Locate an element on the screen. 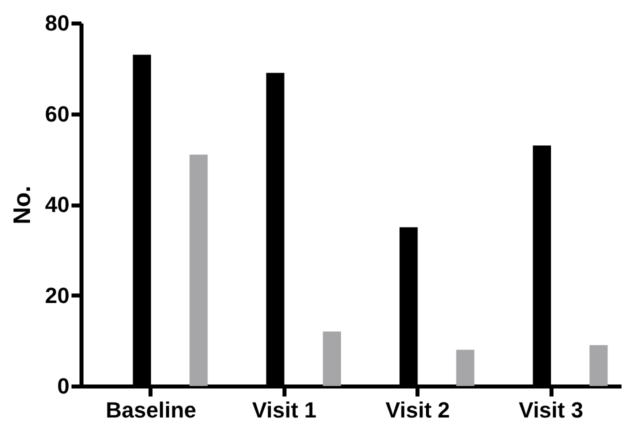  y-tick-label: 40 is located at coordinates (57, 204).